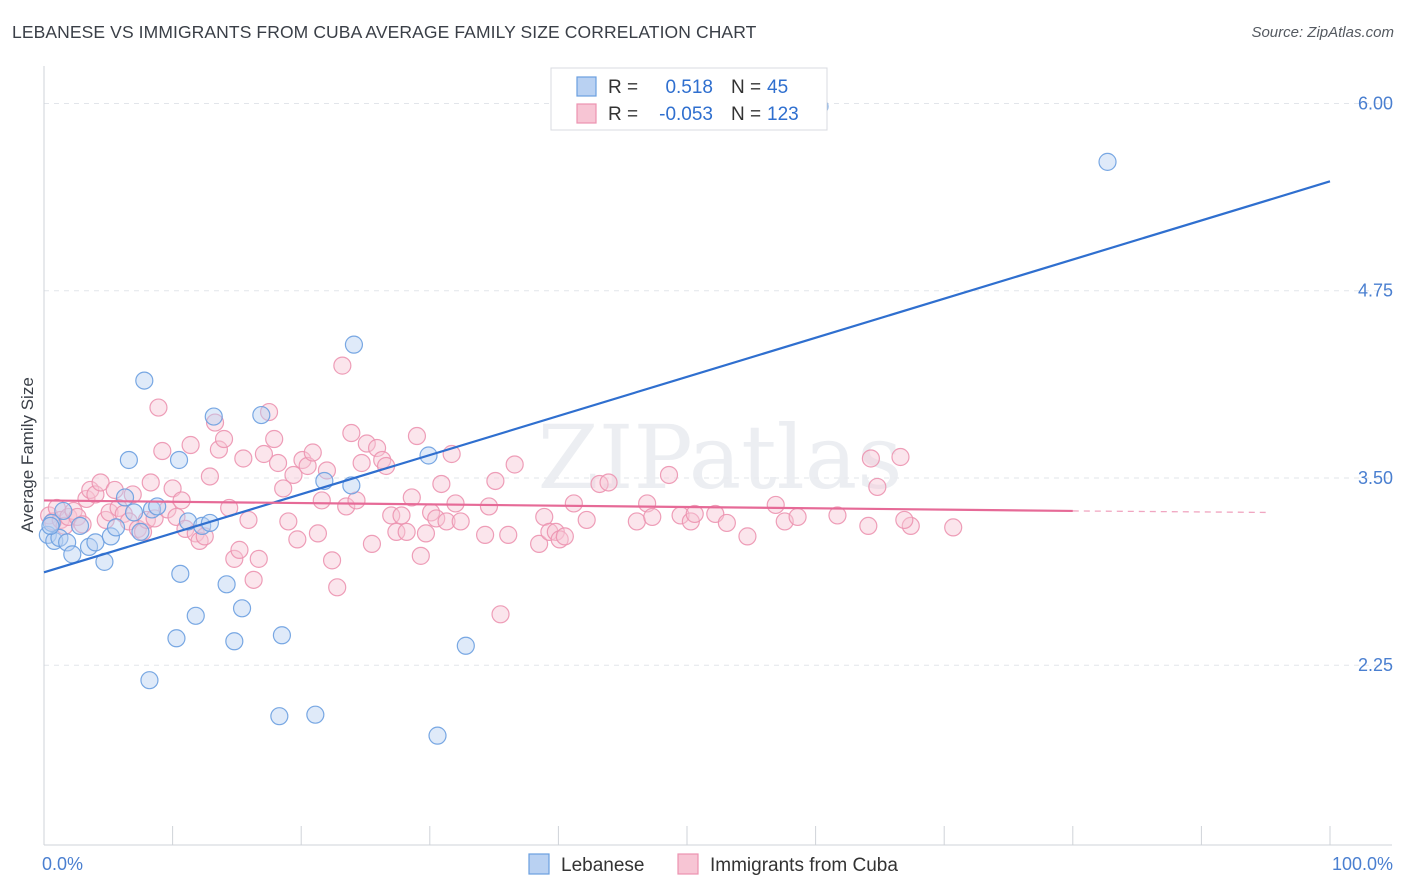  Describe the element at coordinates (1375, 291) in the screenshot. I see `y-tick-label: 4.75` at that location.